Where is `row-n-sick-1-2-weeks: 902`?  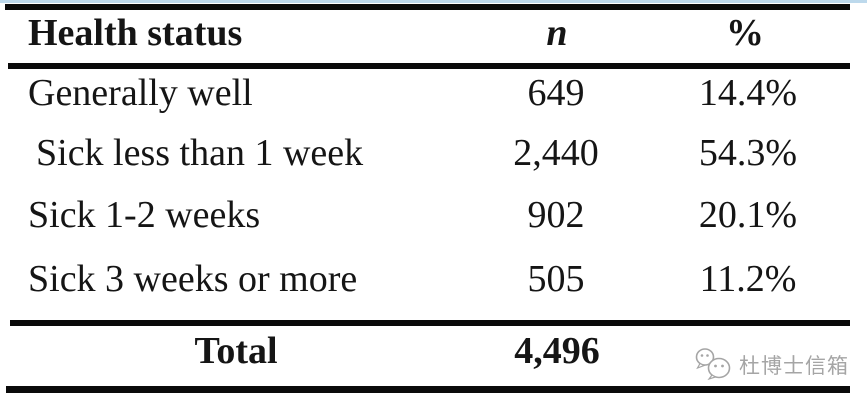 row-n-sick-1-2-weeks: 902 is located at coordinates (556, 215).